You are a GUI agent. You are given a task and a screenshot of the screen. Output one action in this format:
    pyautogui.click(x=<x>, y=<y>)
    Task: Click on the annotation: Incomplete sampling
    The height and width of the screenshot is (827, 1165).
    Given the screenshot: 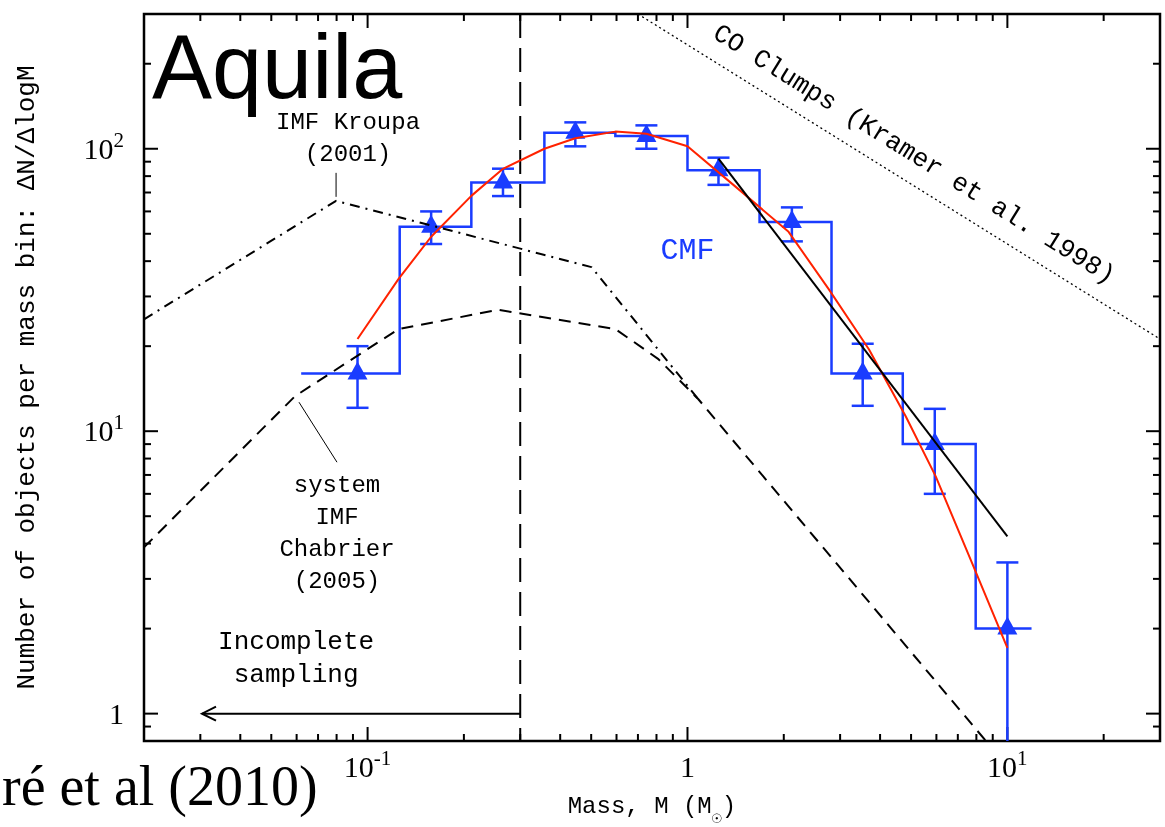 What is the action you would take?
    pyautogui.click(x=296, y=658)
    